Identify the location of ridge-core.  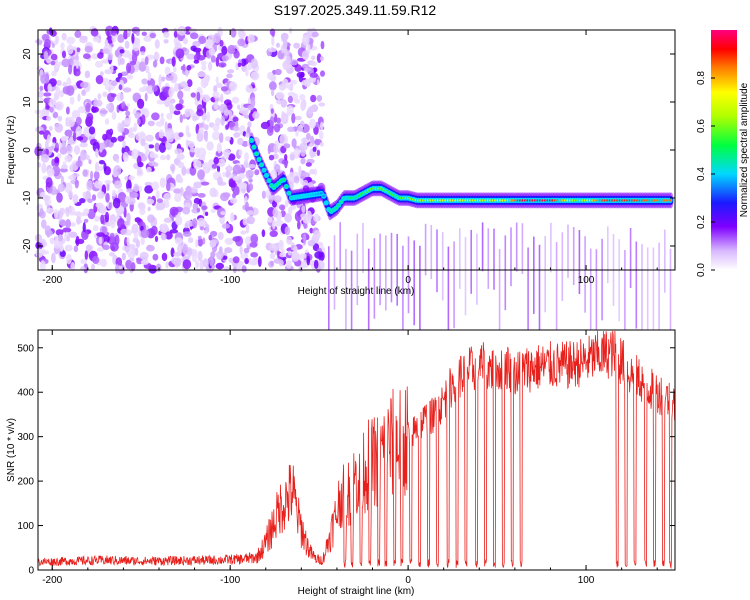
(670, 200).